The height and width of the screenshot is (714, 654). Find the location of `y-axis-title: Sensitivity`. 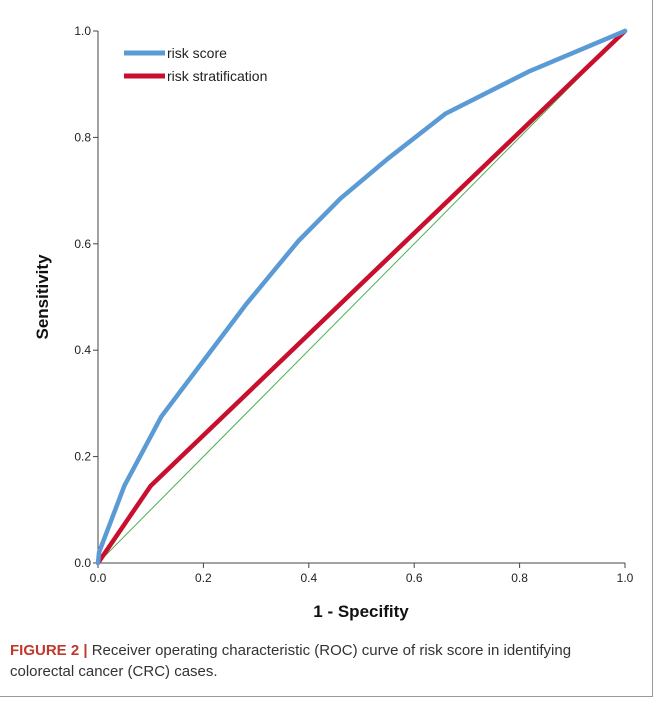

y-axis-title: Sensitivity is located at coordinates (42, 297).